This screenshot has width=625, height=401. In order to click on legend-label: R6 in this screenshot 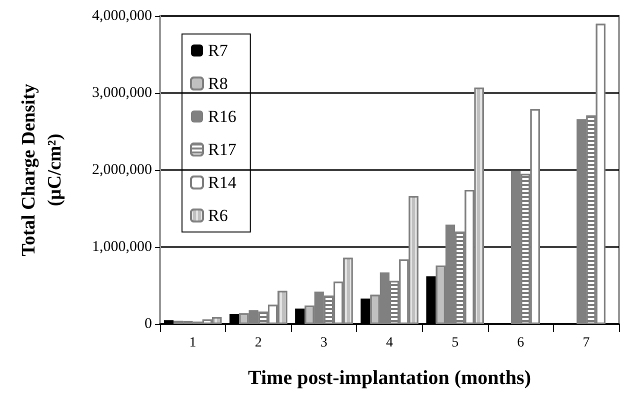, I will do `click(218, 215)`.